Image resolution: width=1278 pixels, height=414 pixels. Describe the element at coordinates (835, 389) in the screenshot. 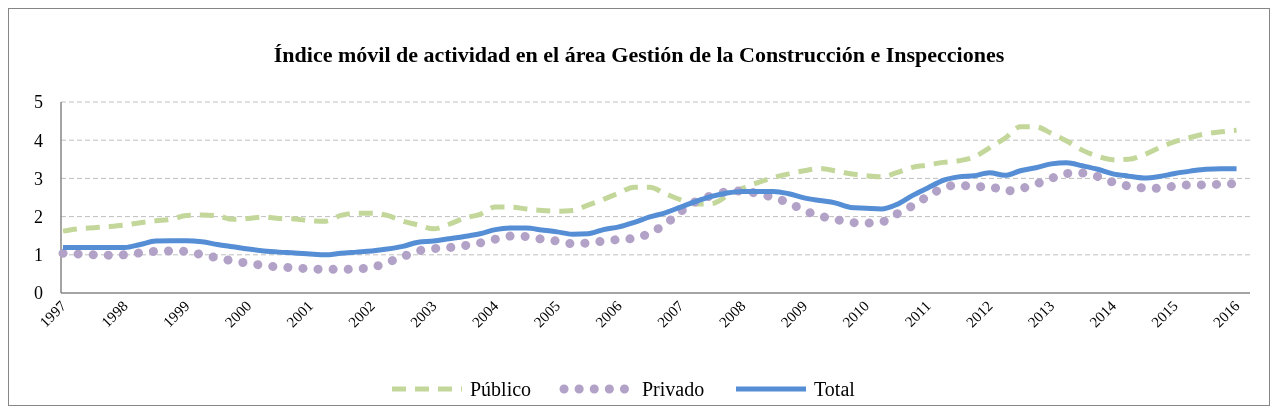

I see `legend-label: Total` at that location.